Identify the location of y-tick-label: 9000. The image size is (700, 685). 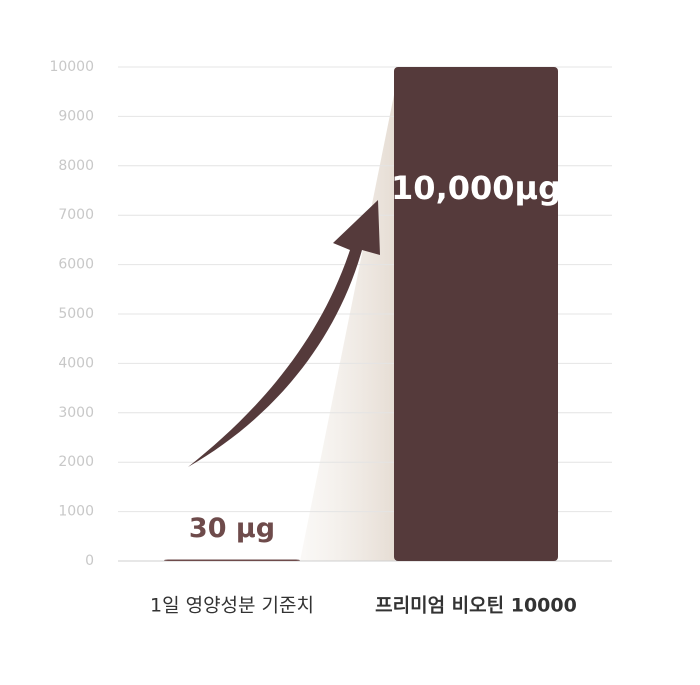
(76, 116).